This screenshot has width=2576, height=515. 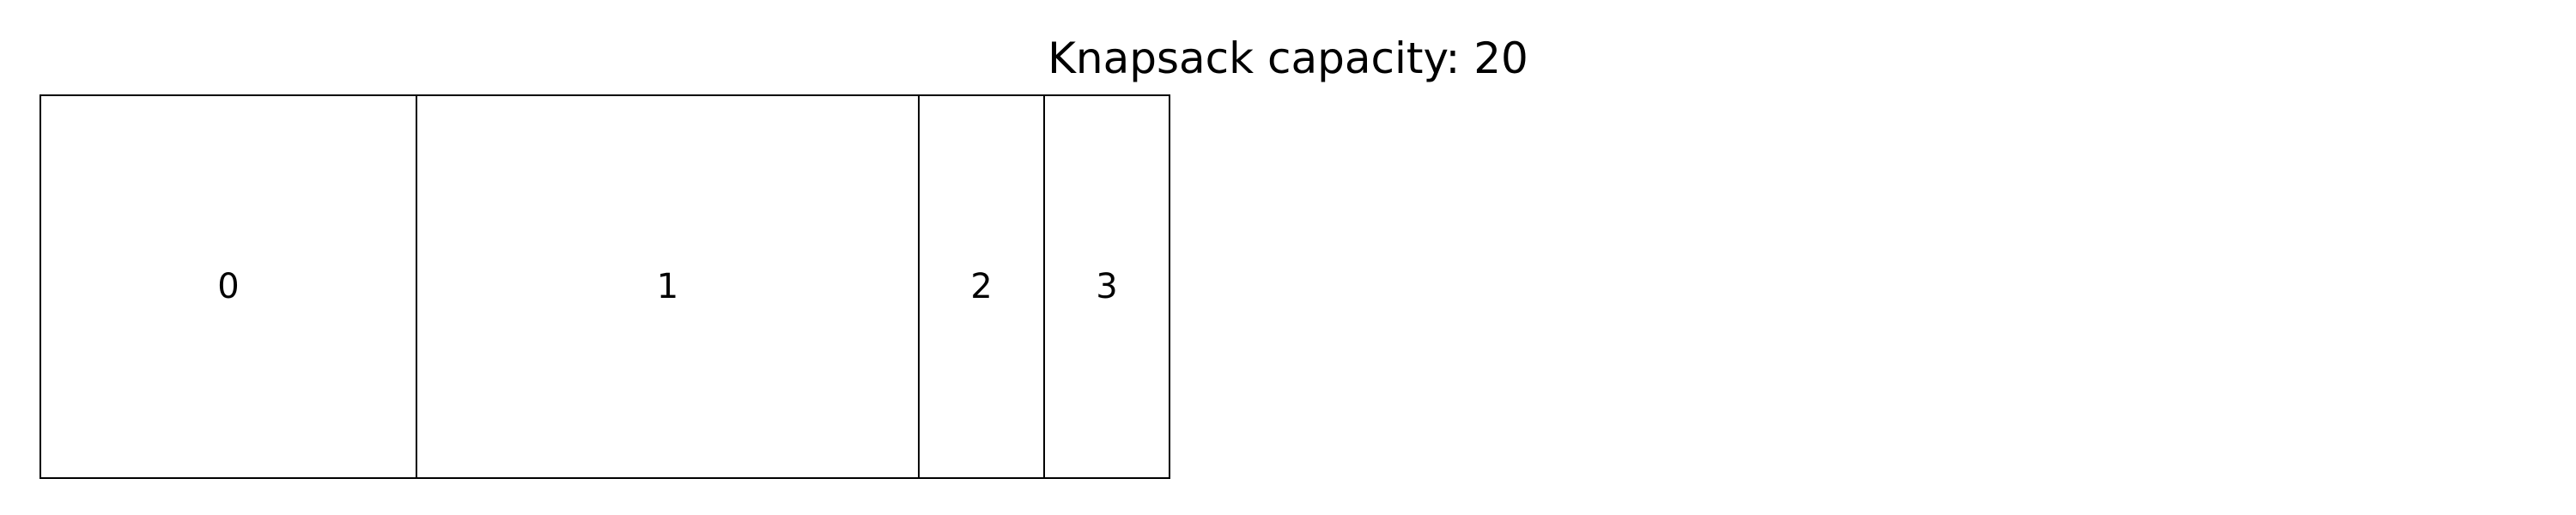 I want to click on knapsack-item-3-label: 3, so click(x=1107, y=286).